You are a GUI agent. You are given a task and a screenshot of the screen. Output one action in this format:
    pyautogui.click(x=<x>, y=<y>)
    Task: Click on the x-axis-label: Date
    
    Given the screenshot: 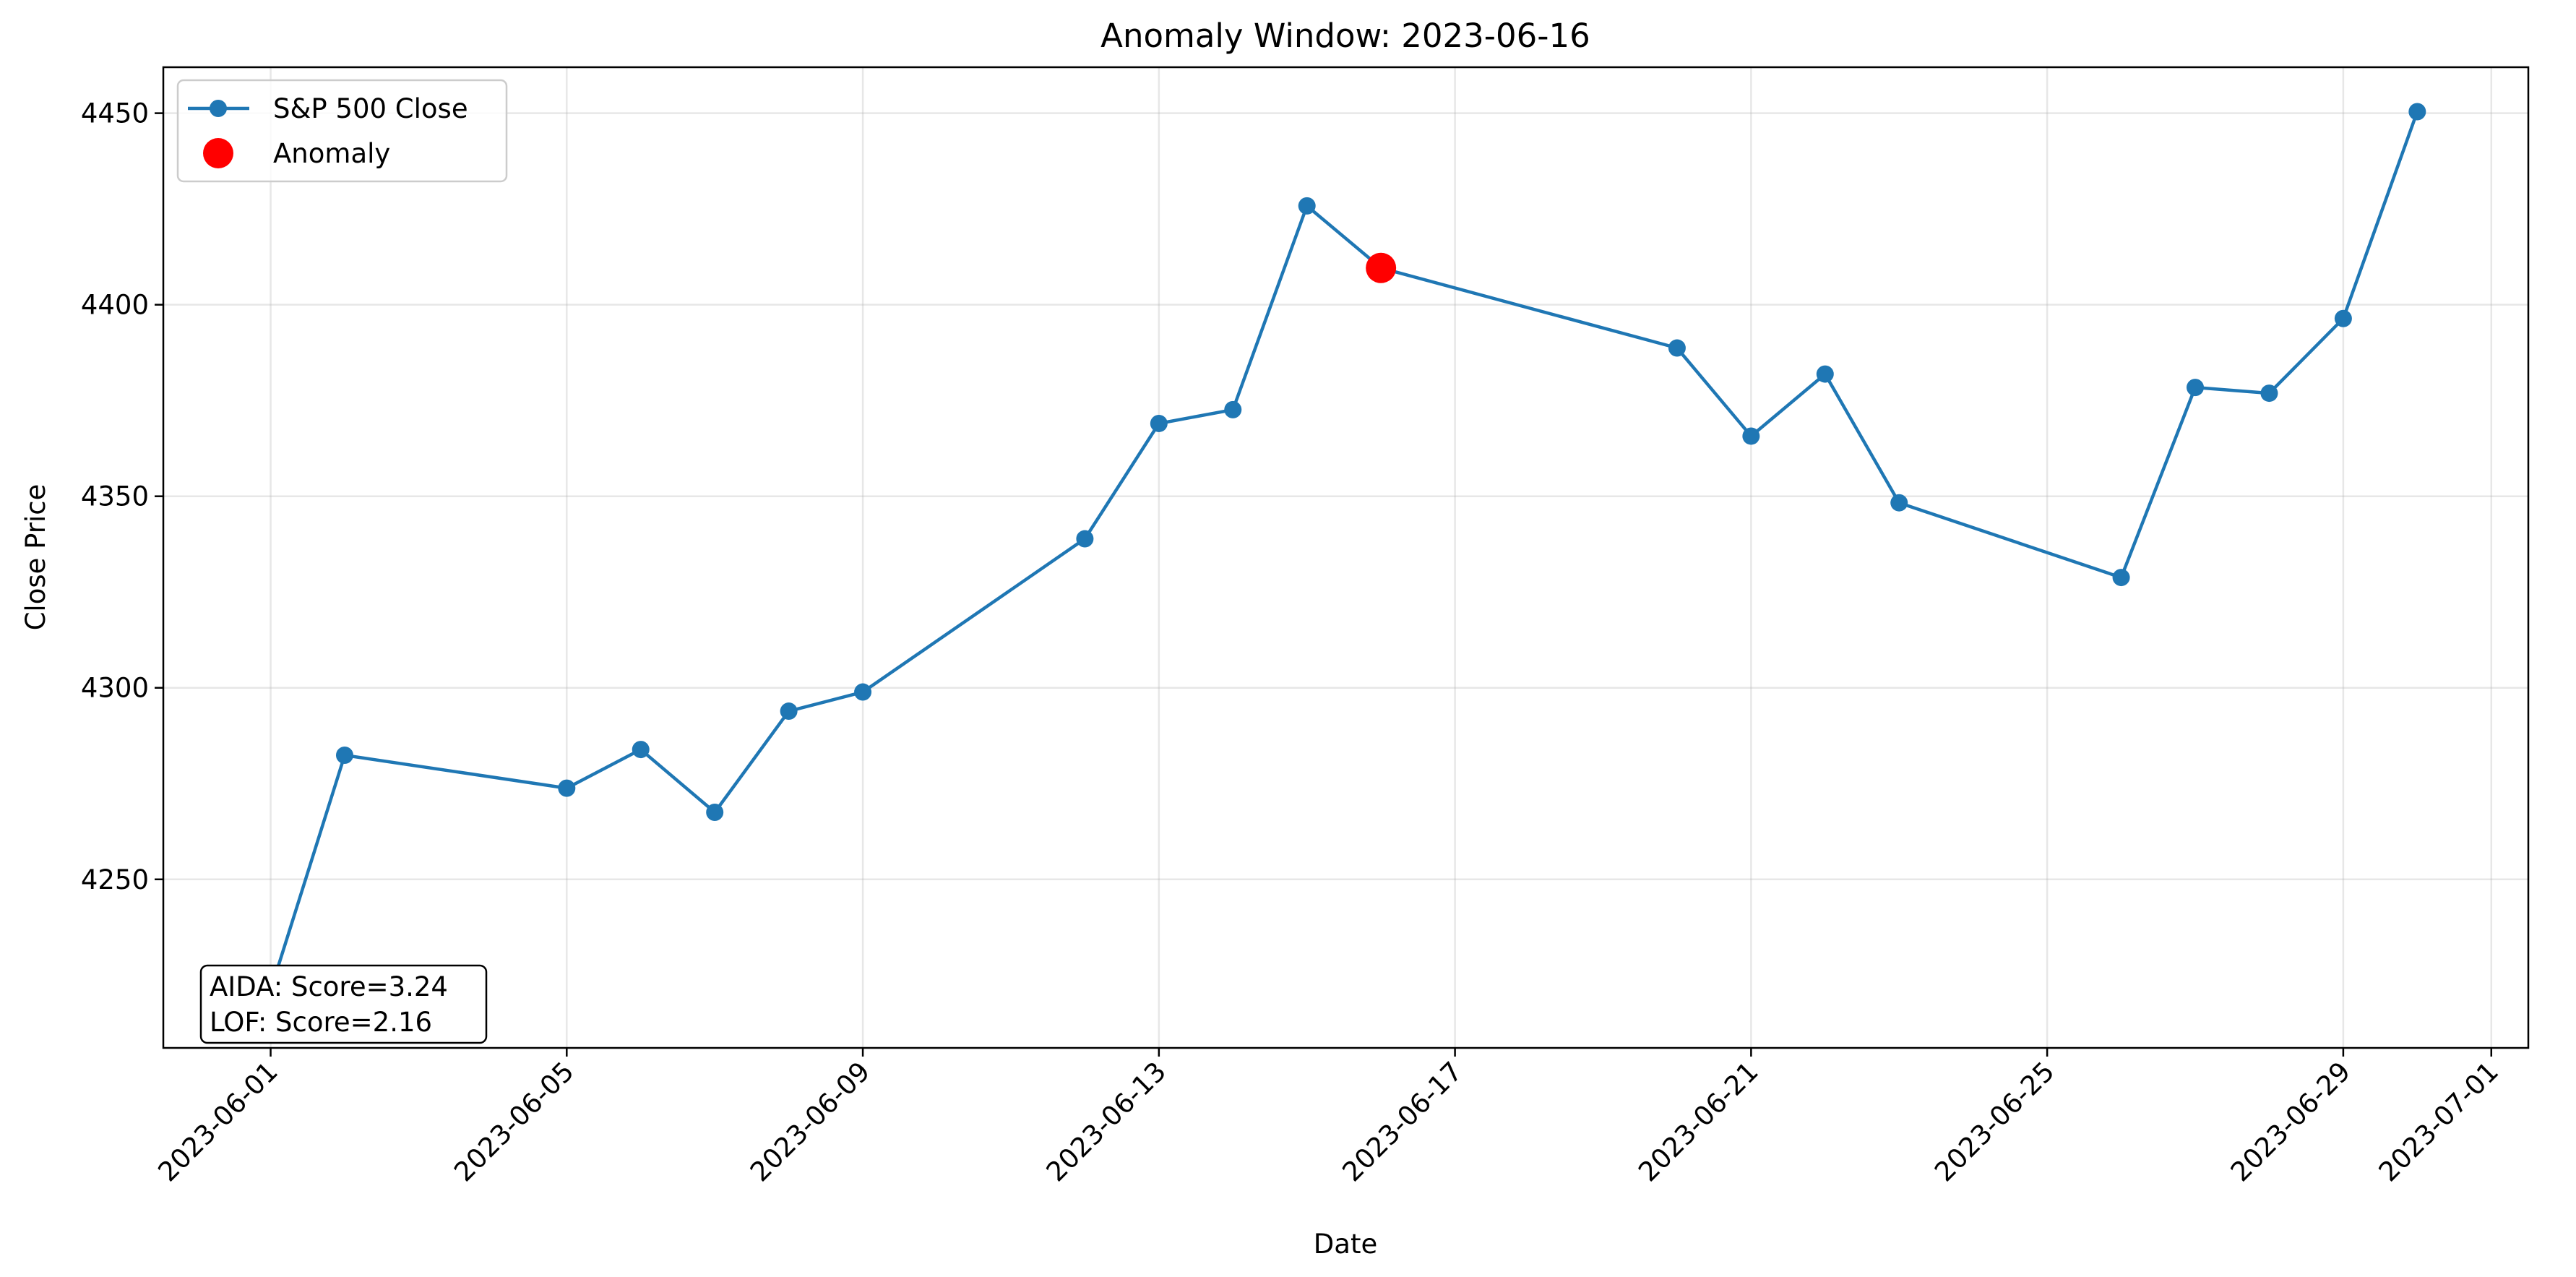 What is the action you would take?
    pyautogui.click(x=1345, y=1245)
    